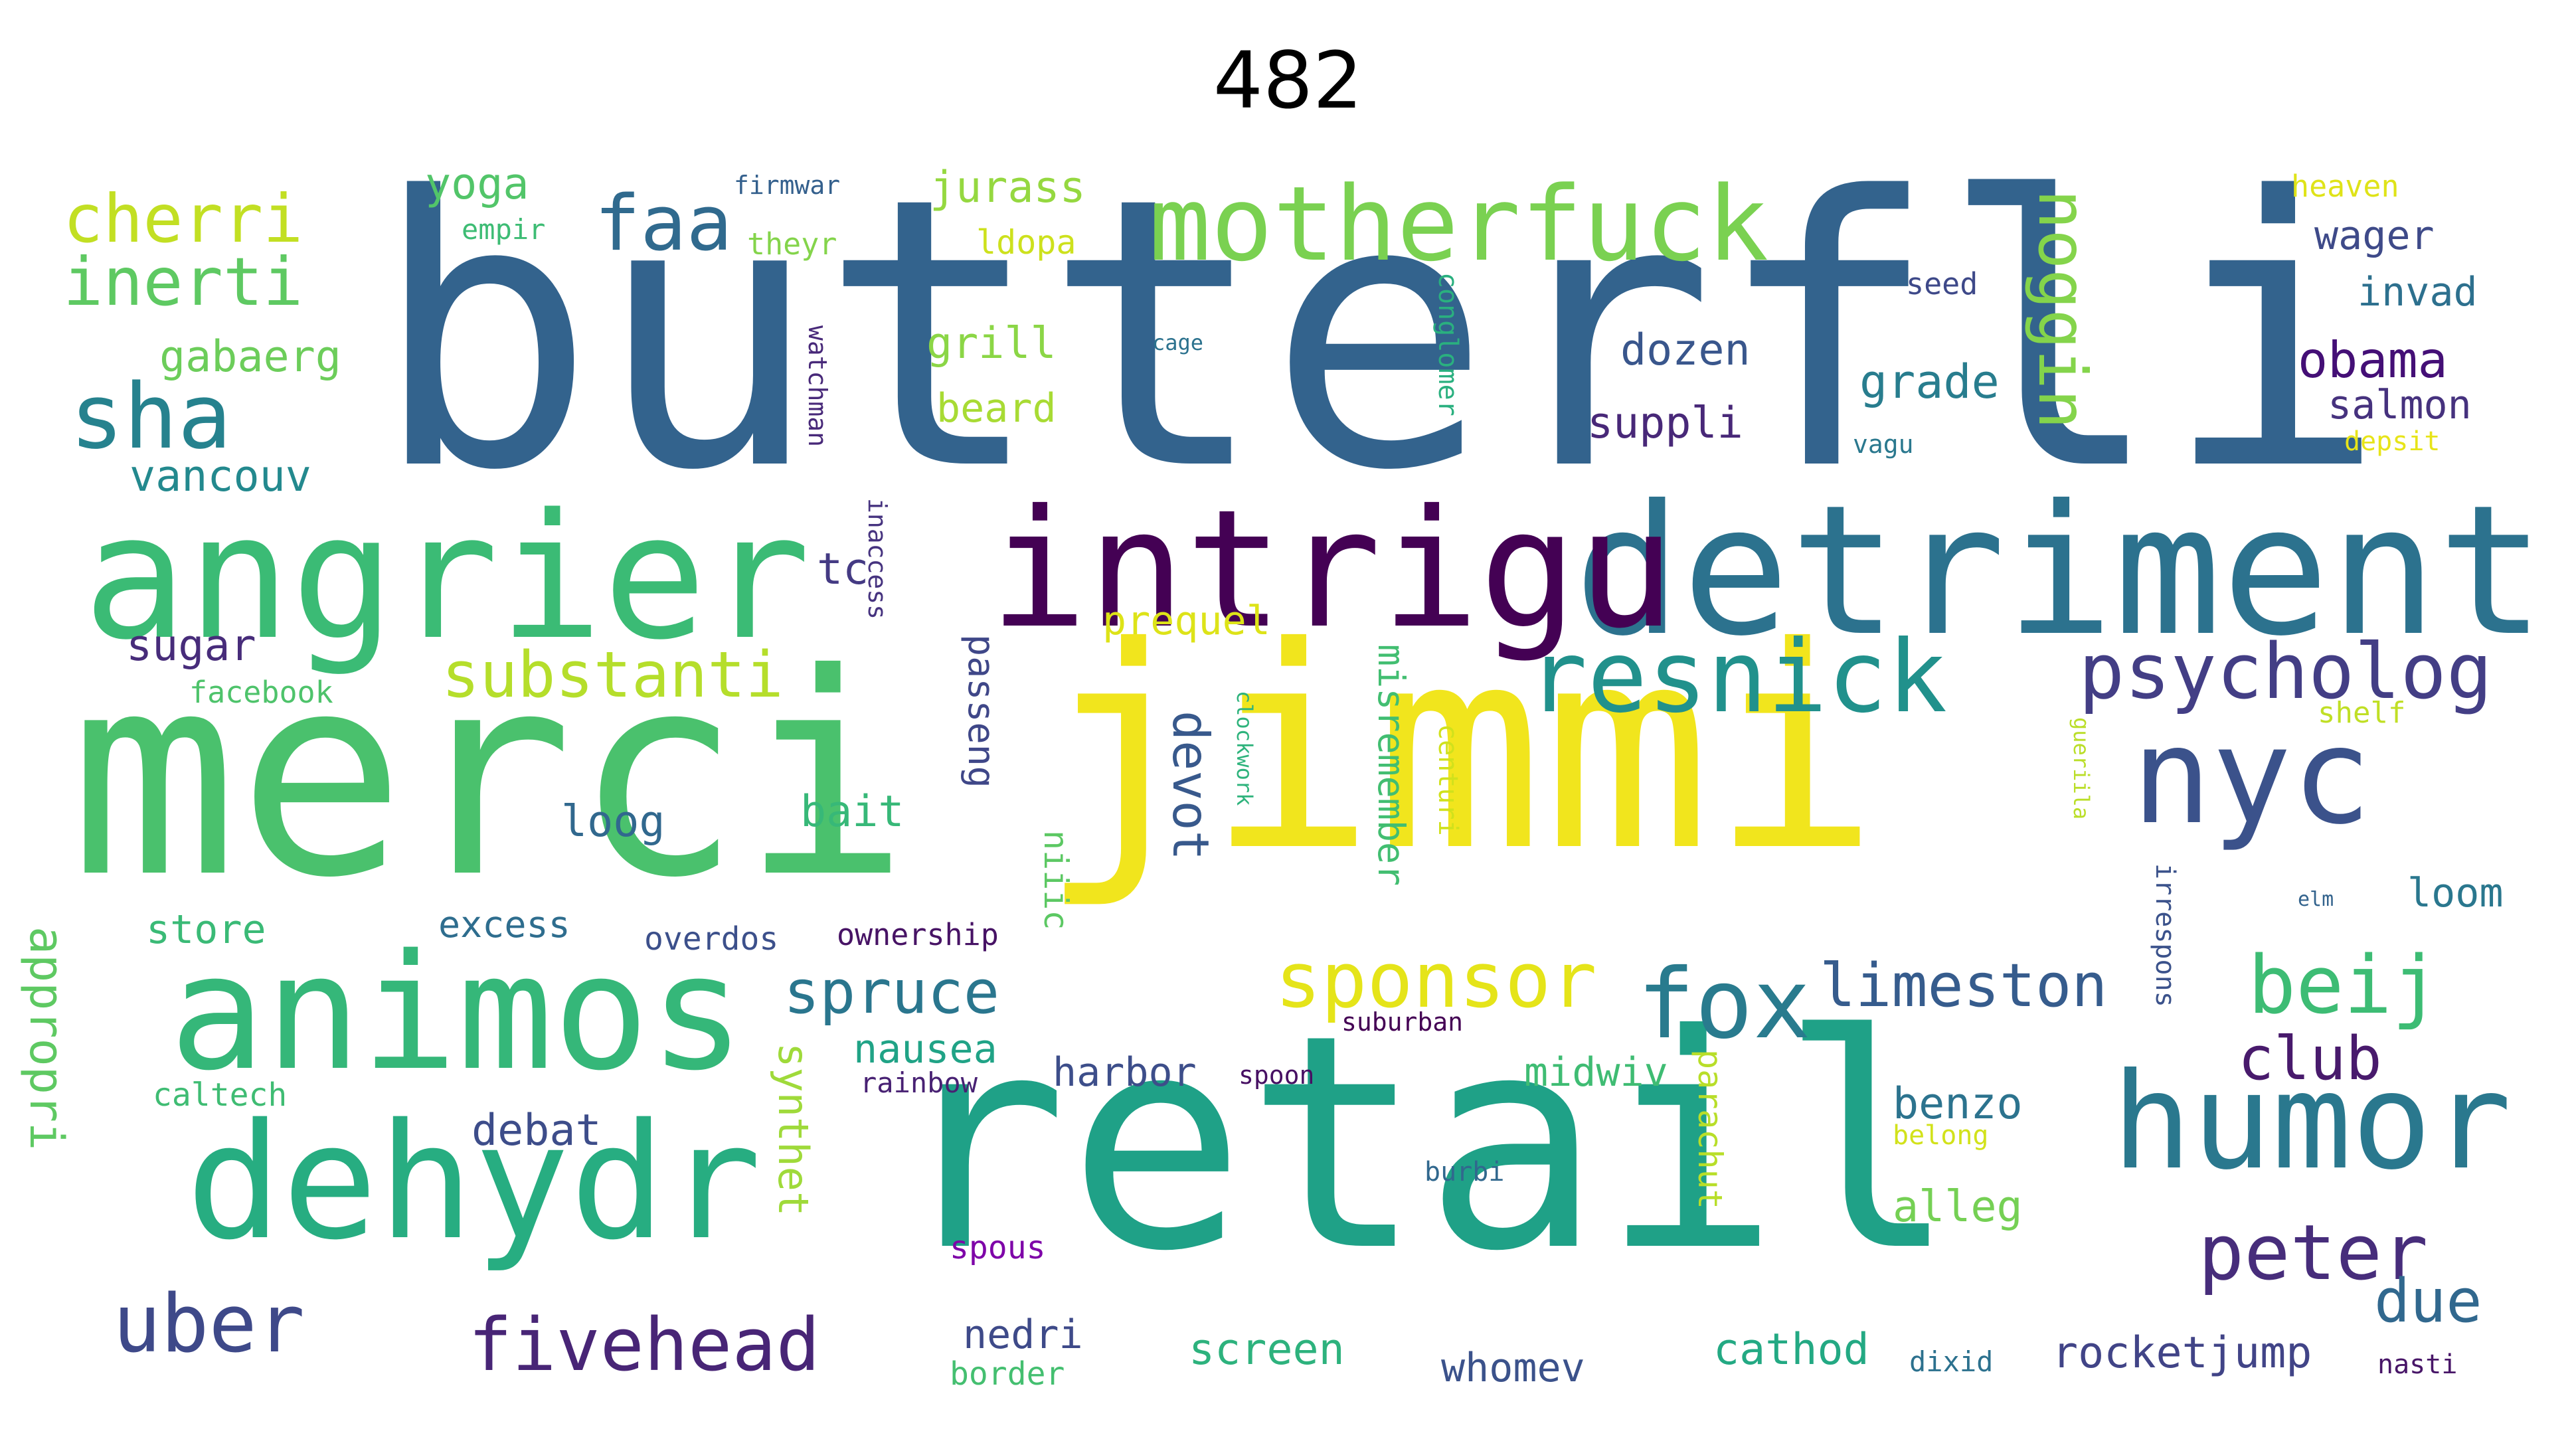 This screenshot has width=2576, height=1453. I want to click on cloud-word: store, so click(206, 929).